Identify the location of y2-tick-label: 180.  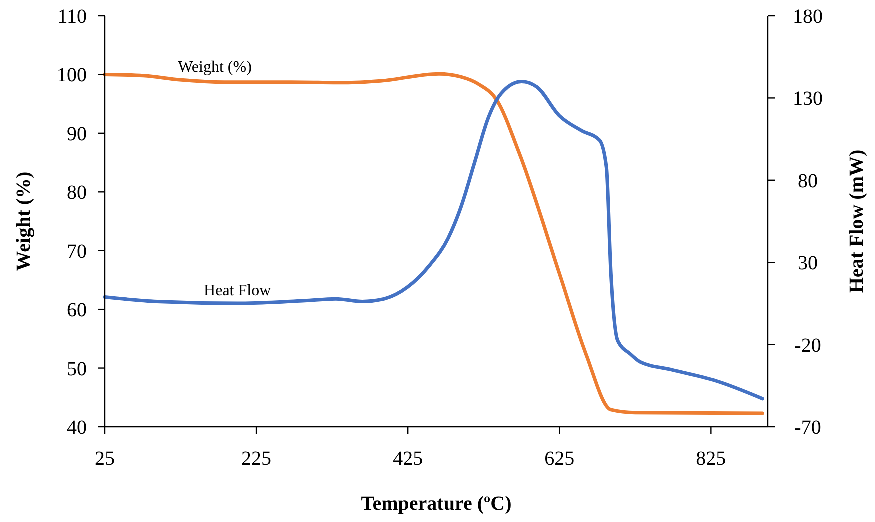
(808, 17).